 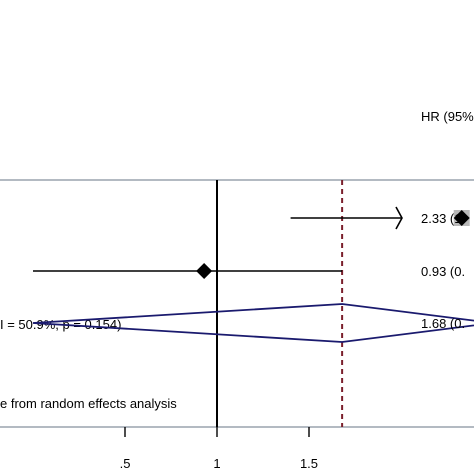 What do you see at coordinates (125, 463) in the screenshot?
I see `x-tick-label: .5` at bounding box center [125, 463].